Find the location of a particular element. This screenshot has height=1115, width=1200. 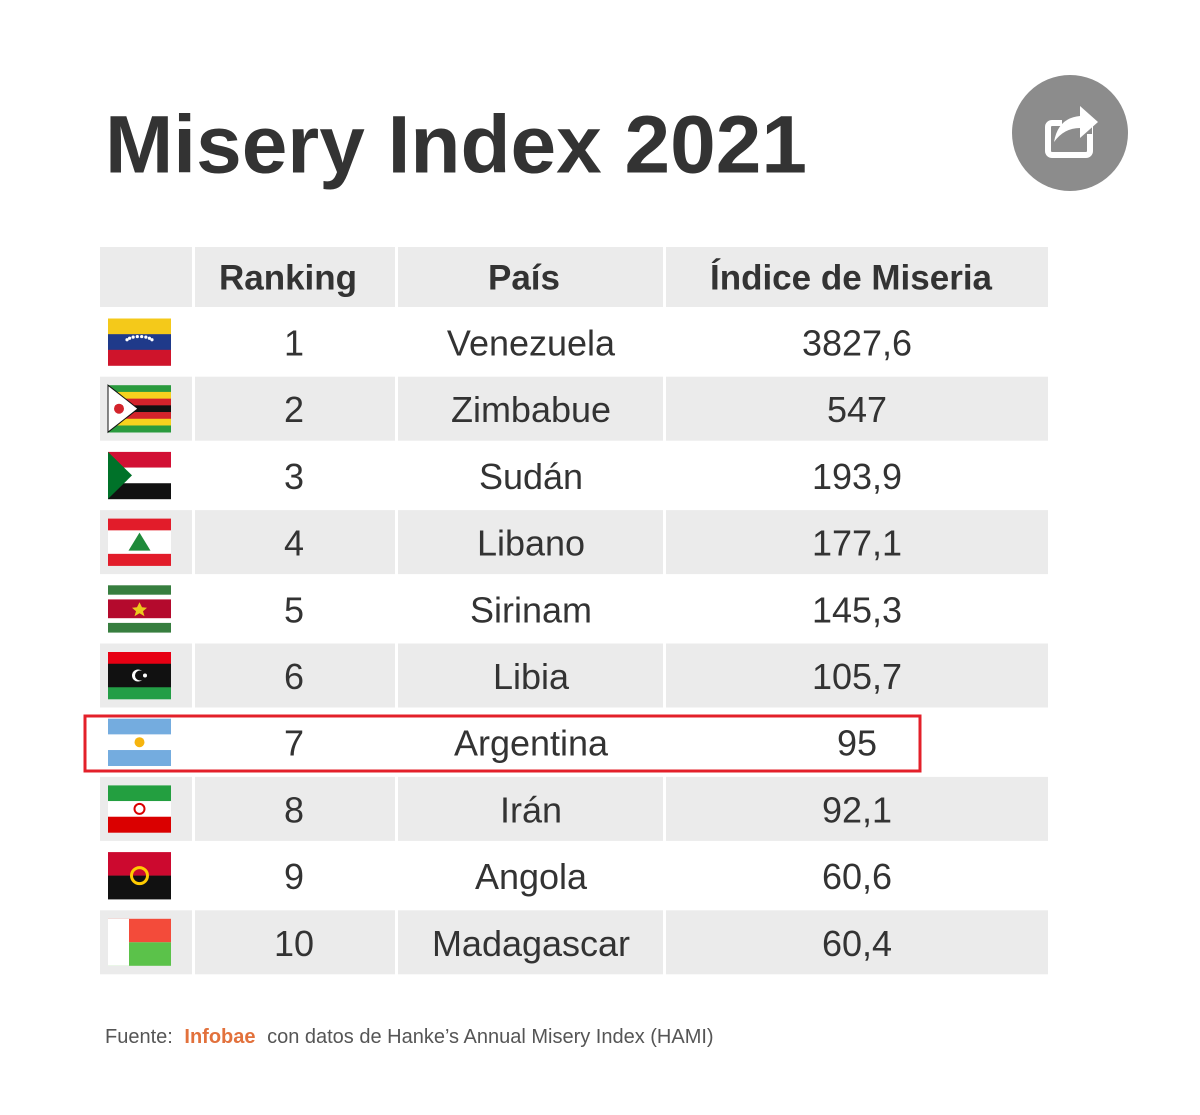

table-row: 2 Zimbabue 547 is located at coordinates (574, 408).